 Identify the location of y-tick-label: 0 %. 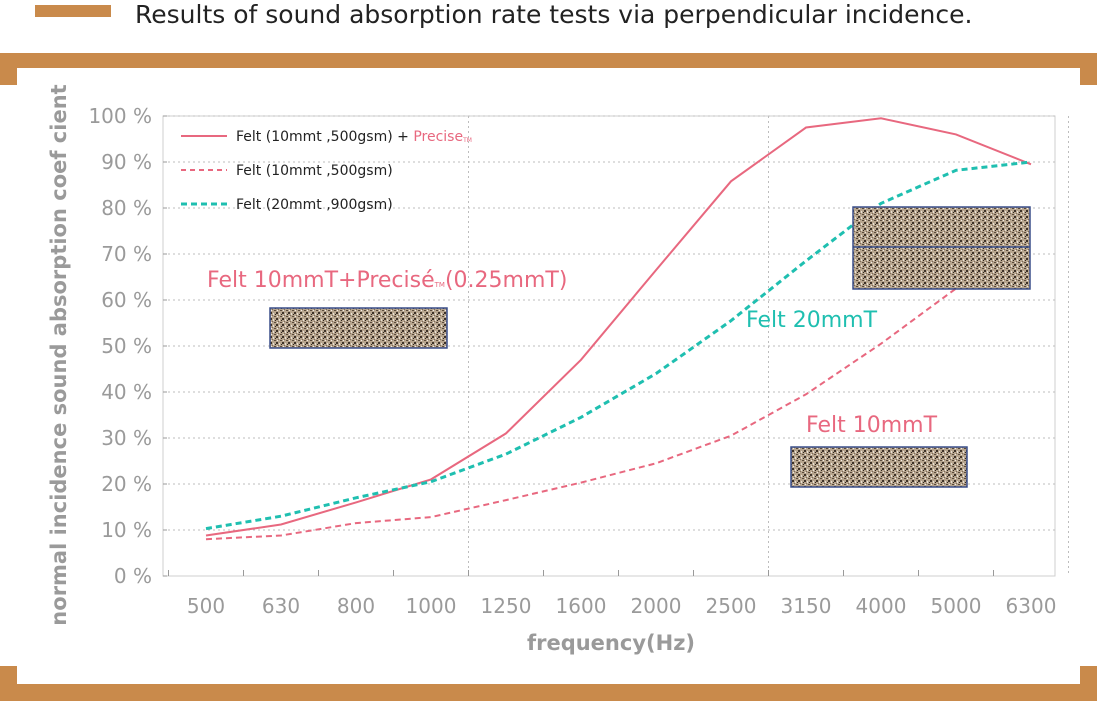
(133, 576).